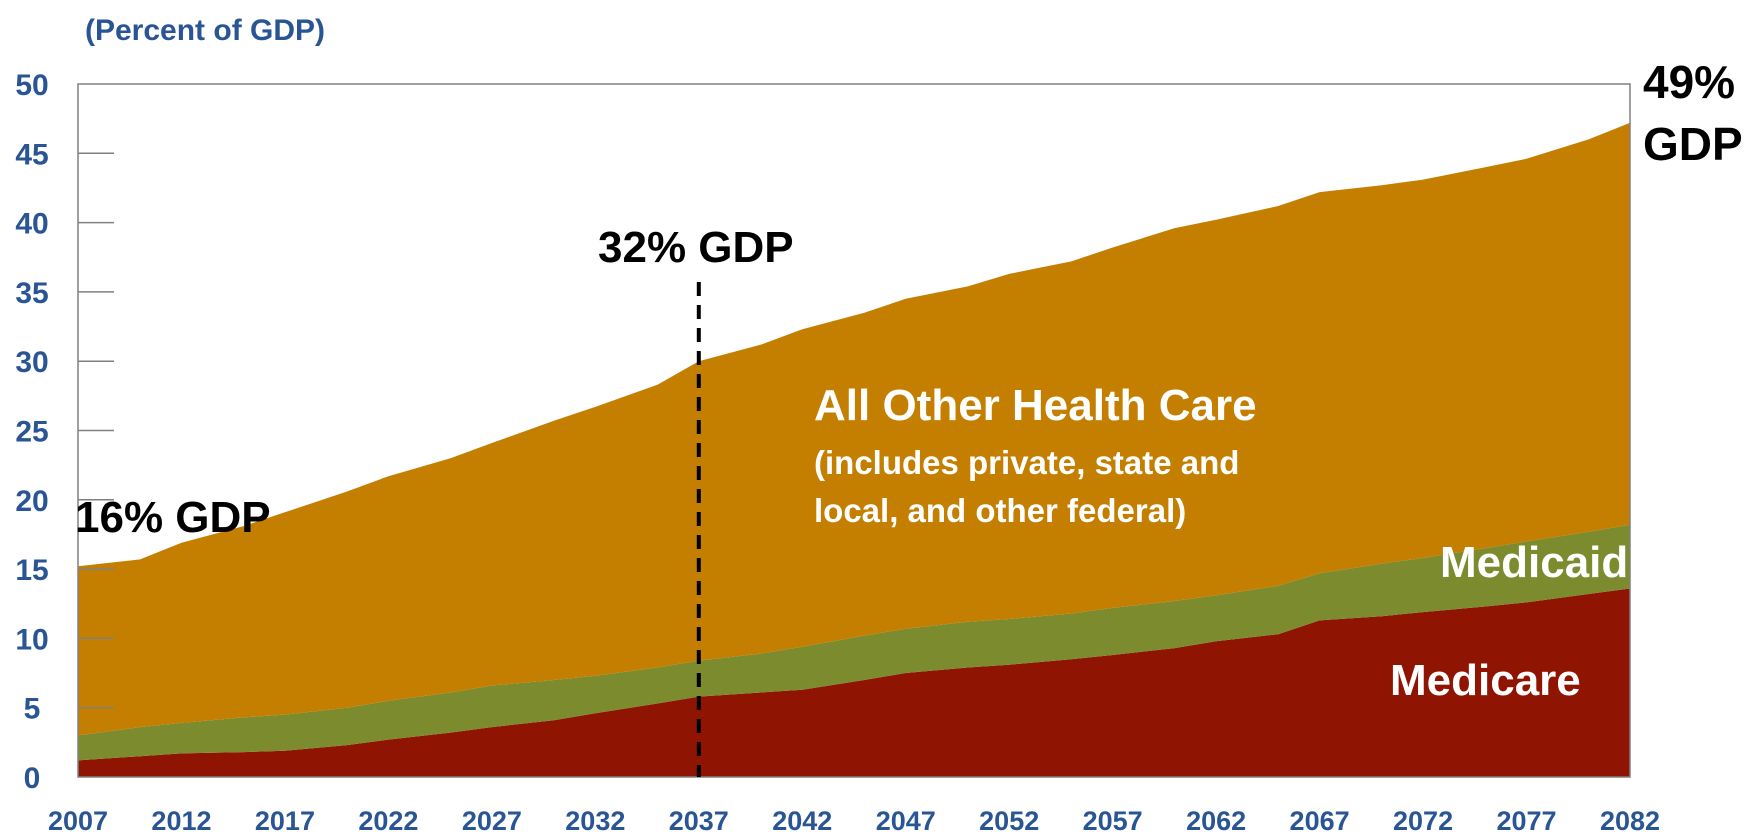  Describe the element at coordinates (31, 224) in the screenshot. I see `y-tick-label: 40` at that location.